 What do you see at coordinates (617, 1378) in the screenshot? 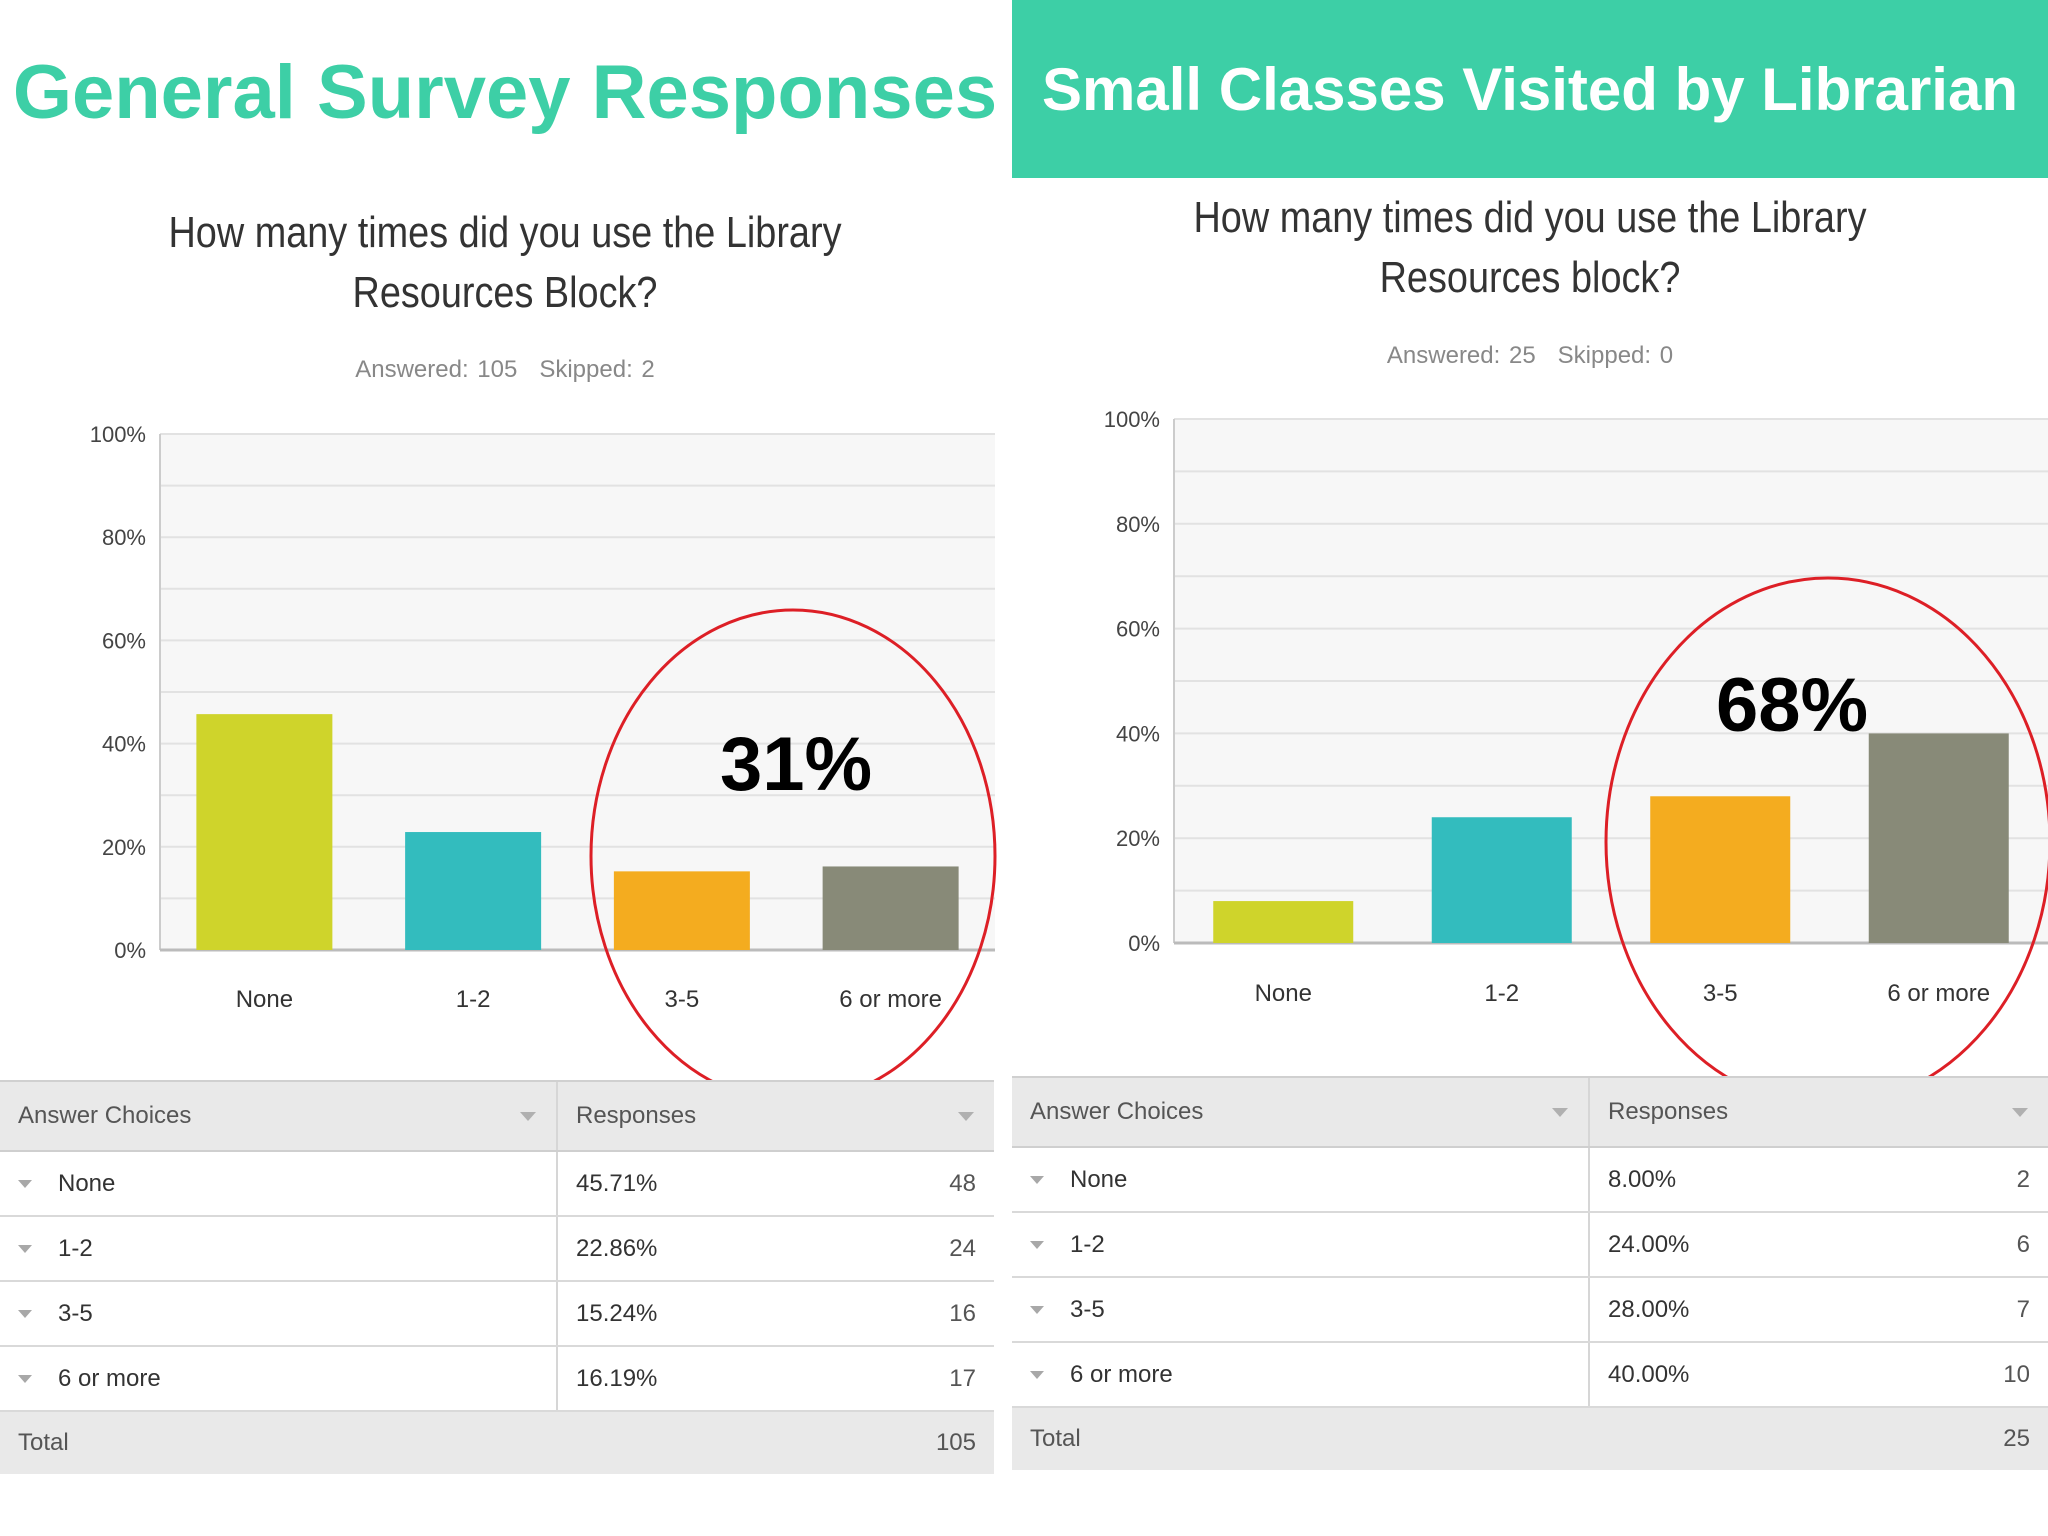
I see `response-percent: 16.19%` at bounding box center [617, 1378].